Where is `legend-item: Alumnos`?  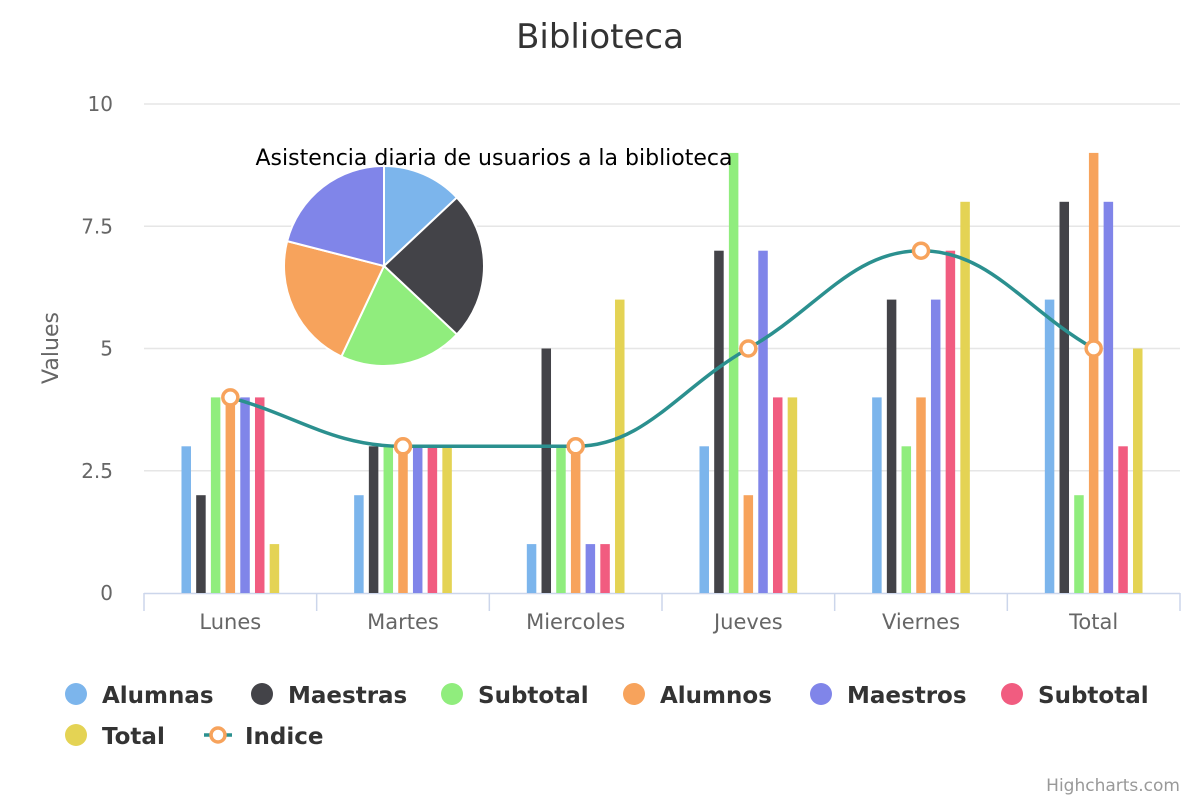
legend-item: Alumnos is located at coordinates (697, 696).